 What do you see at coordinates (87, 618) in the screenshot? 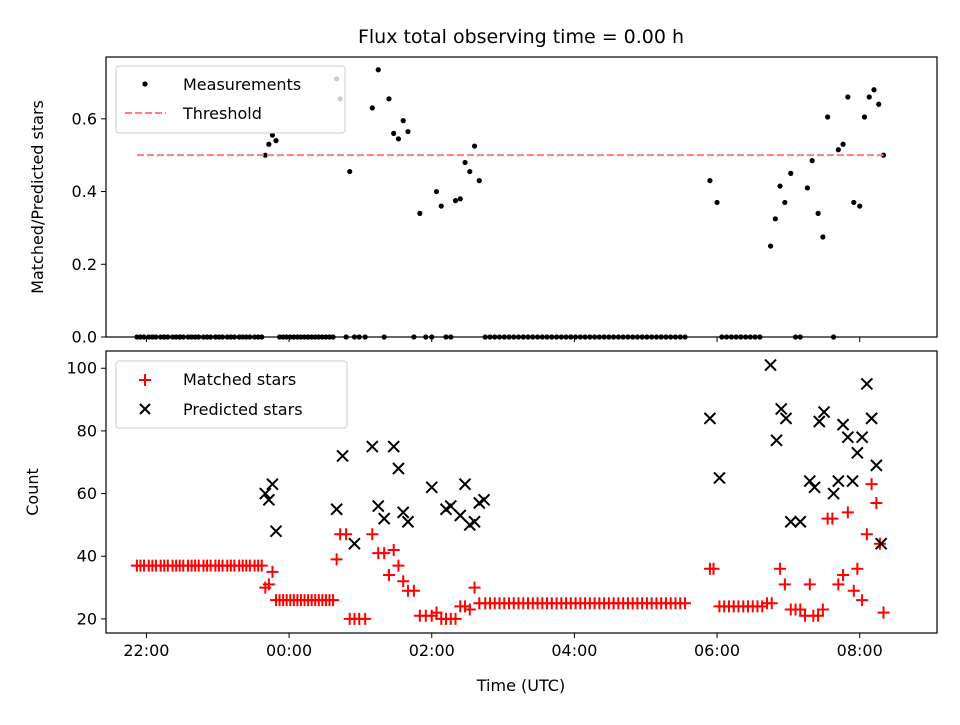
I see `bottom-y-tick-label: 20` at bounding box center [87, 618].